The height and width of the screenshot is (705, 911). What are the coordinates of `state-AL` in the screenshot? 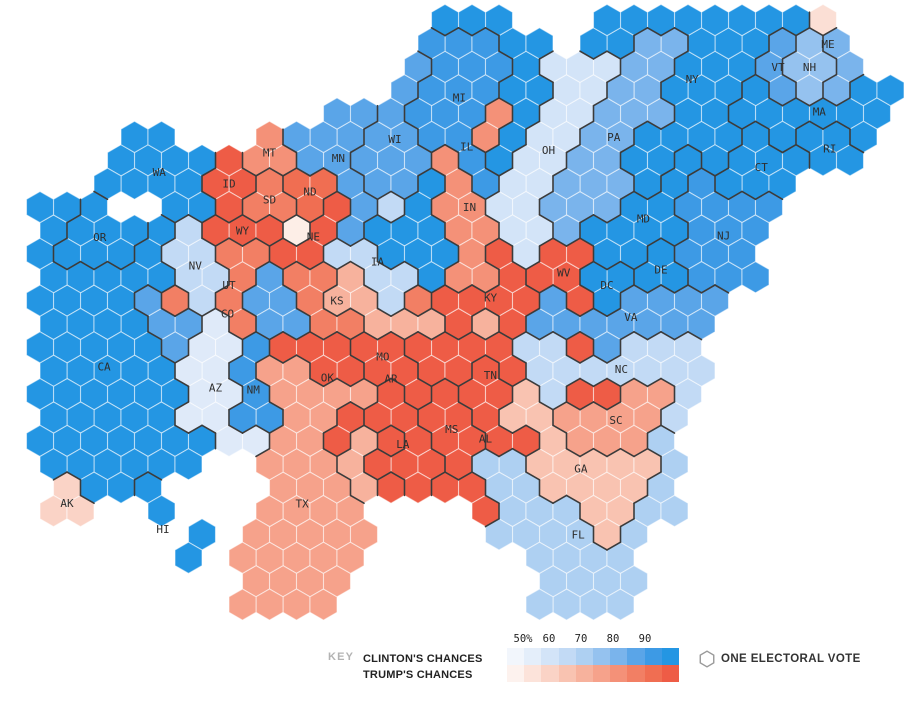 It's located at (485, 441).